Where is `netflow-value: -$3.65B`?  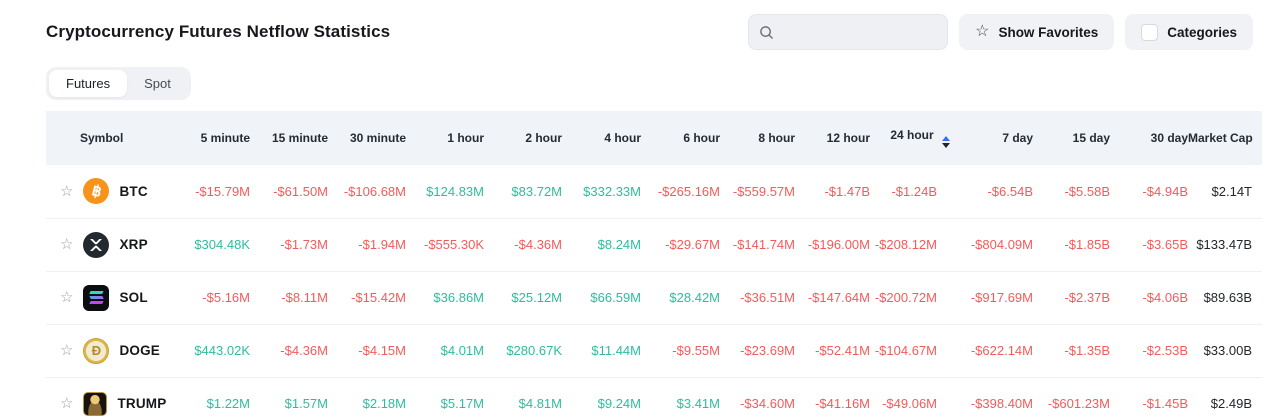 netflow-value: -$3.65B is located at coordinates (1149, 245).